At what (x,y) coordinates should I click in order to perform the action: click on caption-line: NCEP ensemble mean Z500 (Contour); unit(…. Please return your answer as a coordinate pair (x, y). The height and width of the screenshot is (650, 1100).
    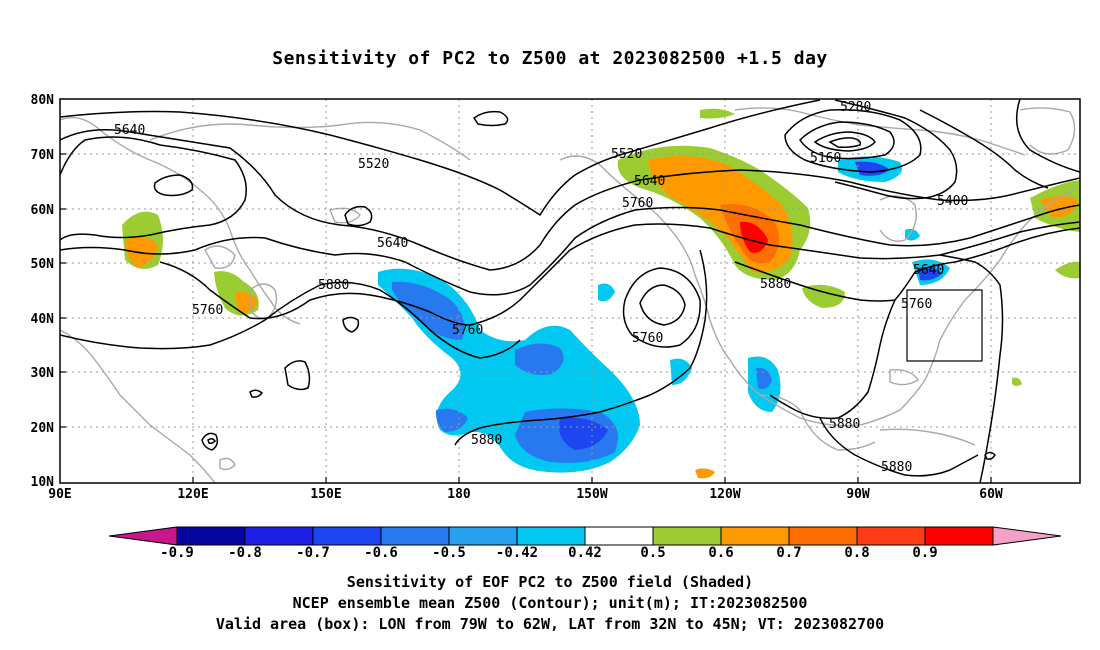
    Looking at the image, I should click on (550, 603).